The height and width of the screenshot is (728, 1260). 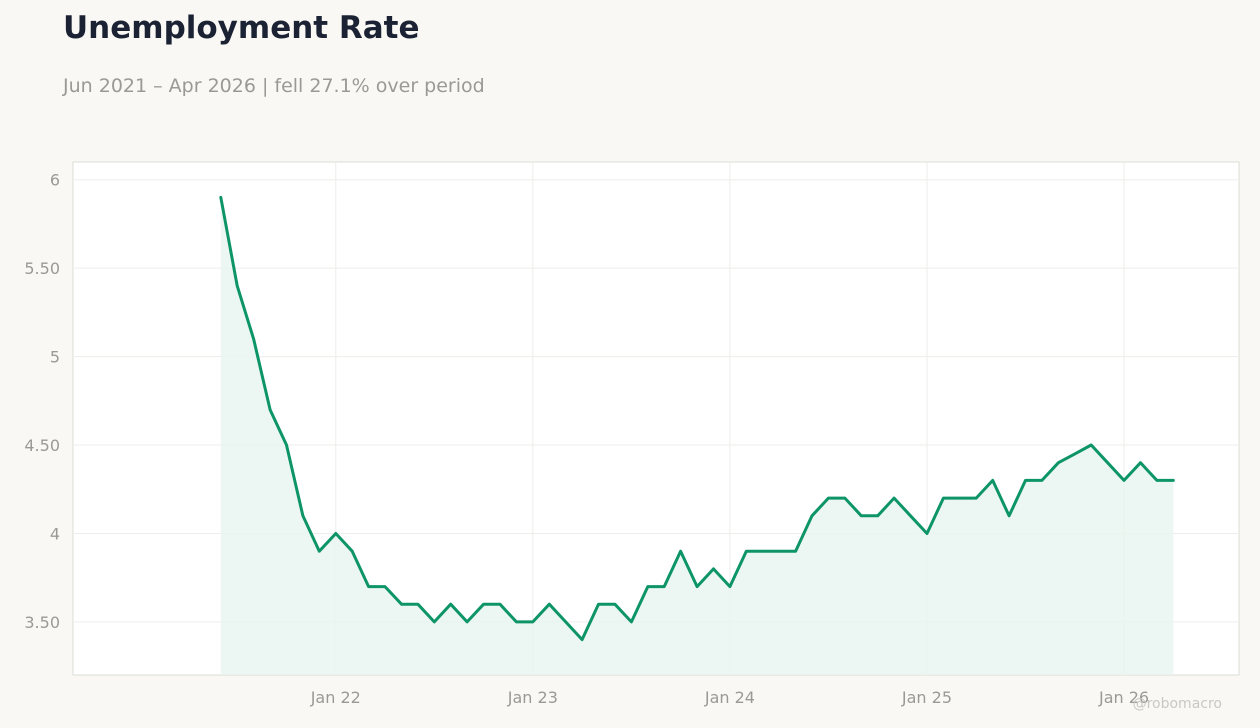 What do you see at coordinates (926, 697) in the screenshot?
I see `x-tick-label: Jan 25` at bounding box center [926, 697].